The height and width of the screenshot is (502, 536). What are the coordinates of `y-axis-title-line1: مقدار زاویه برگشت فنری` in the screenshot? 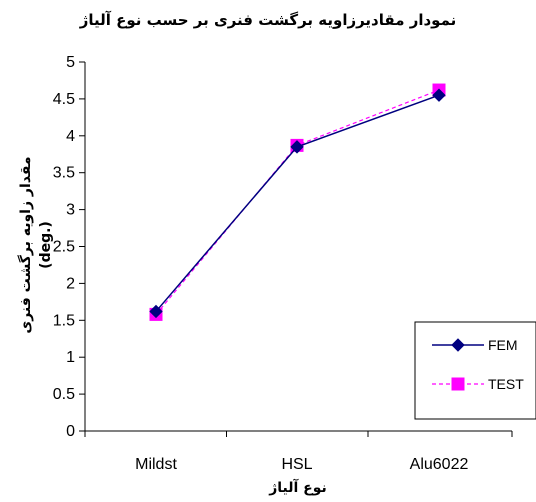 It's located at (25, 244).